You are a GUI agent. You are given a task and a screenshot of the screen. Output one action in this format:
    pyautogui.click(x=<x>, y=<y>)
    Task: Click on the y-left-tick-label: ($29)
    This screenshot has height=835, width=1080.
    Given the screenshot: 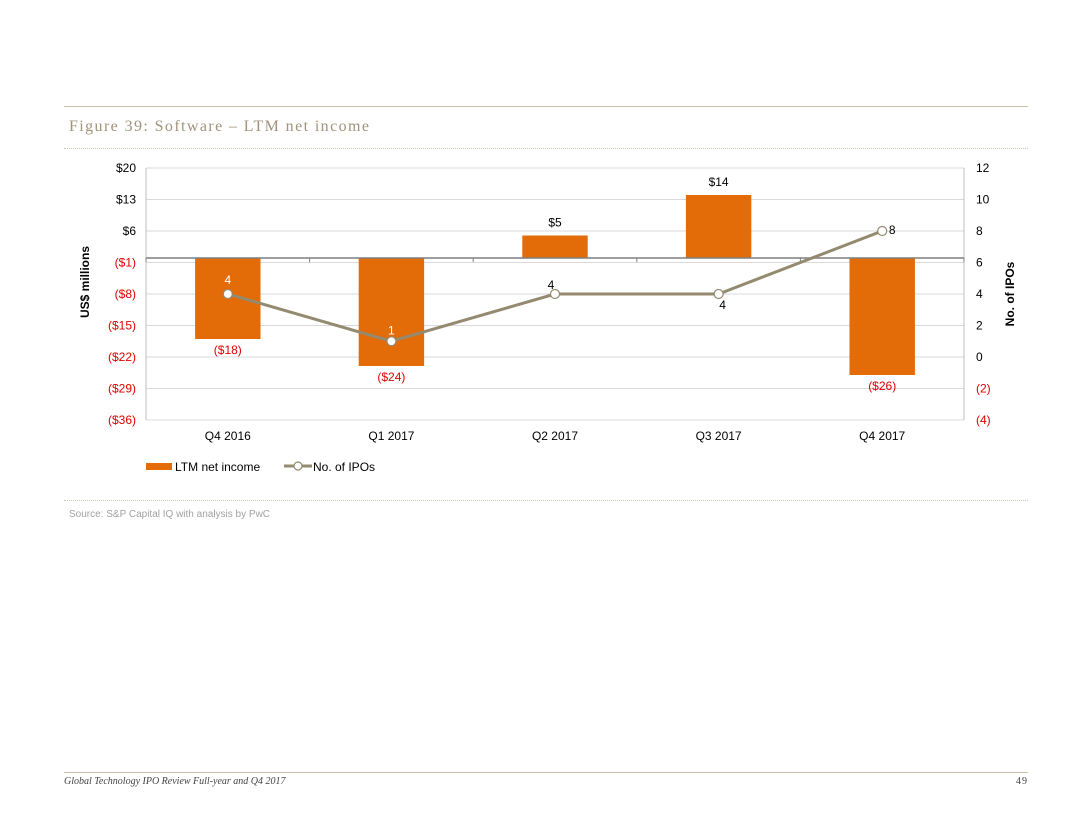 What is the action you would take?
    pyautogui.click(x=122, y=389)
    